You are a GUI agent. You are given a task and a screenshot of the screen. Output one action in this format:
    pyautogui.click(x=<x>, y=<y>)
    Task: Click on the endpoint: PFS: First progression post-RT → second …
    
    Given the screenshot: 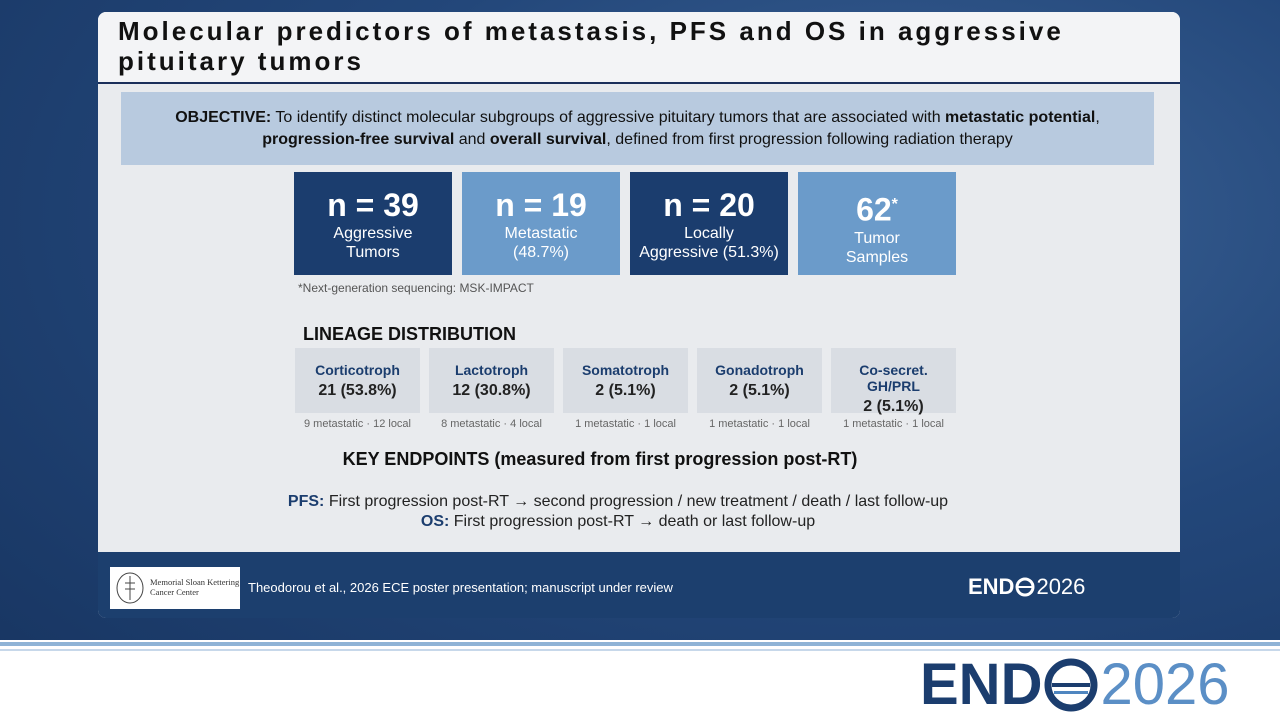 What is the action you would take?
    pyautogui.click(x=618, y=502)
    